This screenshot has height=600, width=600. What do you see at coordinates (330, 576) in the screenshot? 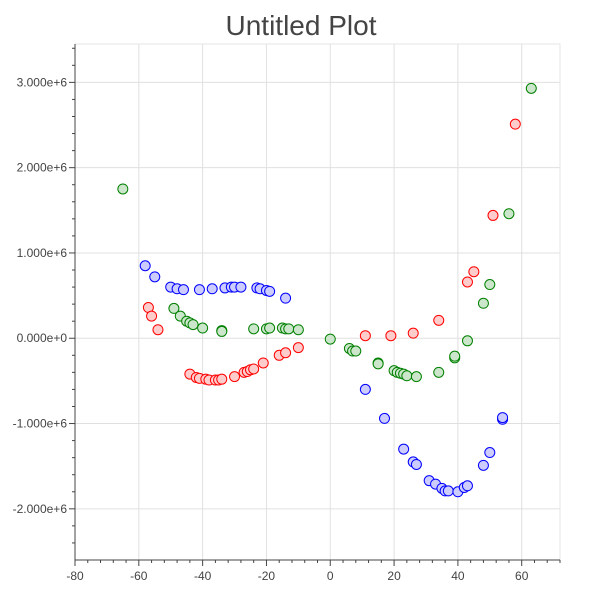
I see `x-tick-label: 0` at bounding box center [330, 576].